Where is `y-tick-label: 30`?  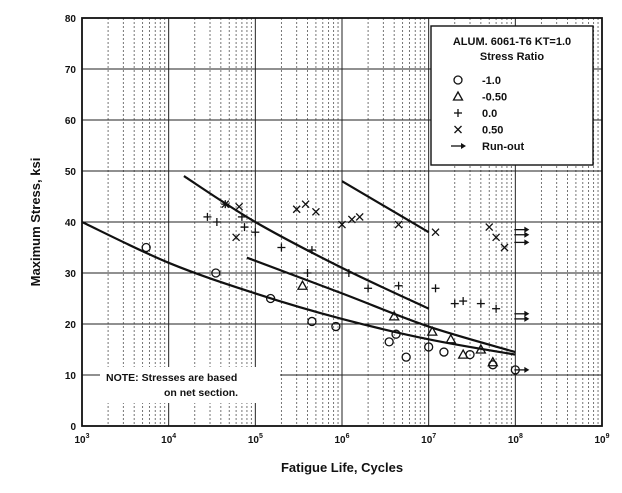 y-tick-label: 30 is located at coordinates (71, 274).